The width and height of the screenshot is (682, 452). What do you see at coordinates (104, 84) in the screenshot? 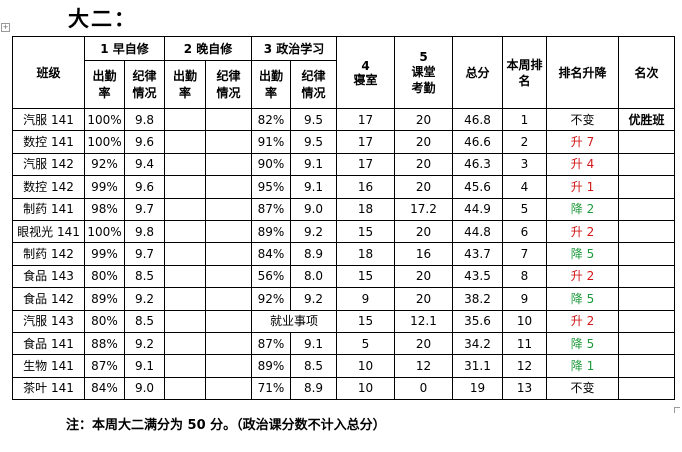
I see `header-attendance-1: 出勤率` at bounding box center [104, 84].